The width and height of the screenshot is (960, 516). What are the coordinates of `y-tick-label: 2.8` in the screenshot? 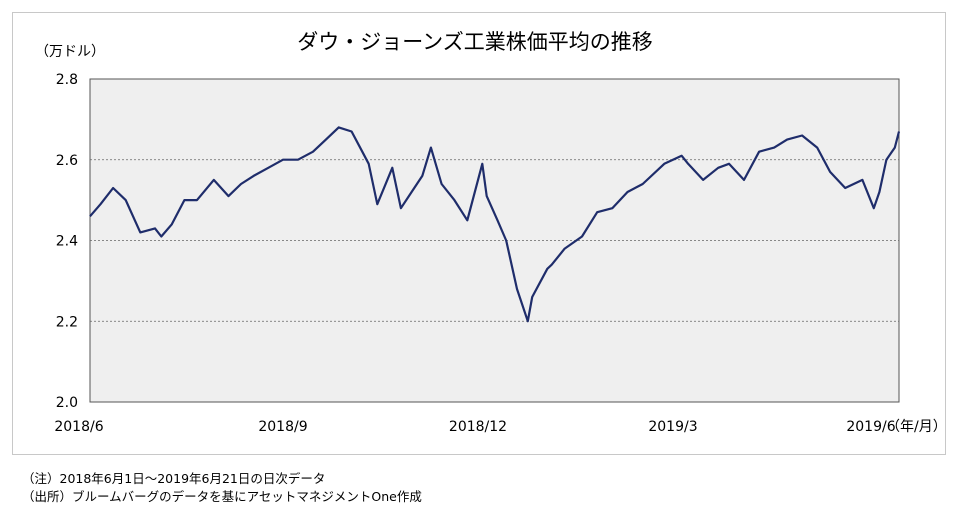 It's located at (67, 80).